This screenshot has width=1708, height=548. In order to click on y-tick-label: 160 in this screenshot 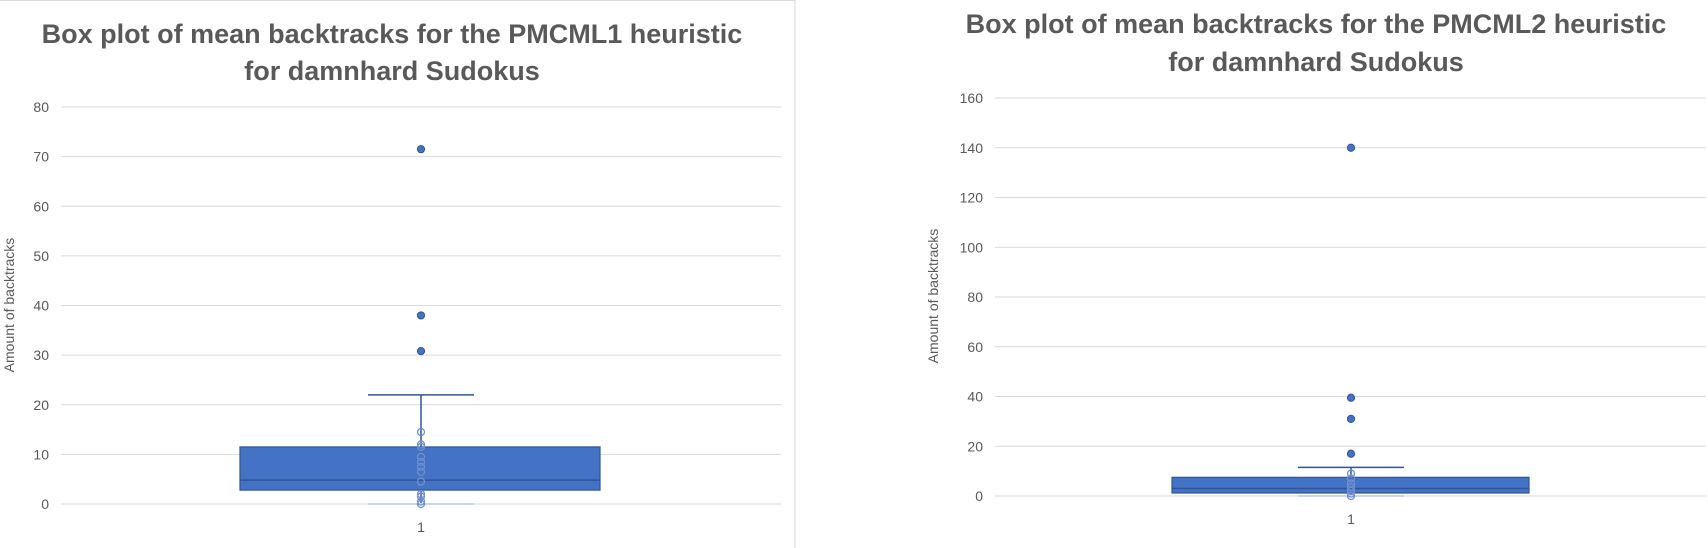, I will do `click(972, 98)`.